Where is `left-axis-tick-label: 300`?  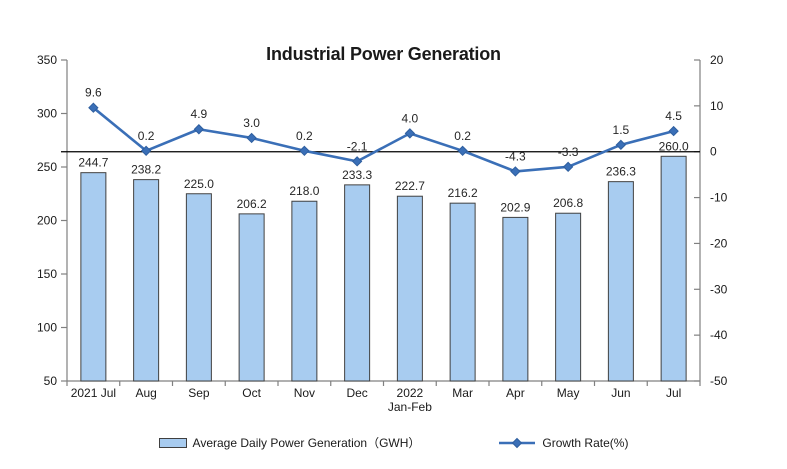
left-axis-tick-label: 300 is located at coordinates (47, 114).